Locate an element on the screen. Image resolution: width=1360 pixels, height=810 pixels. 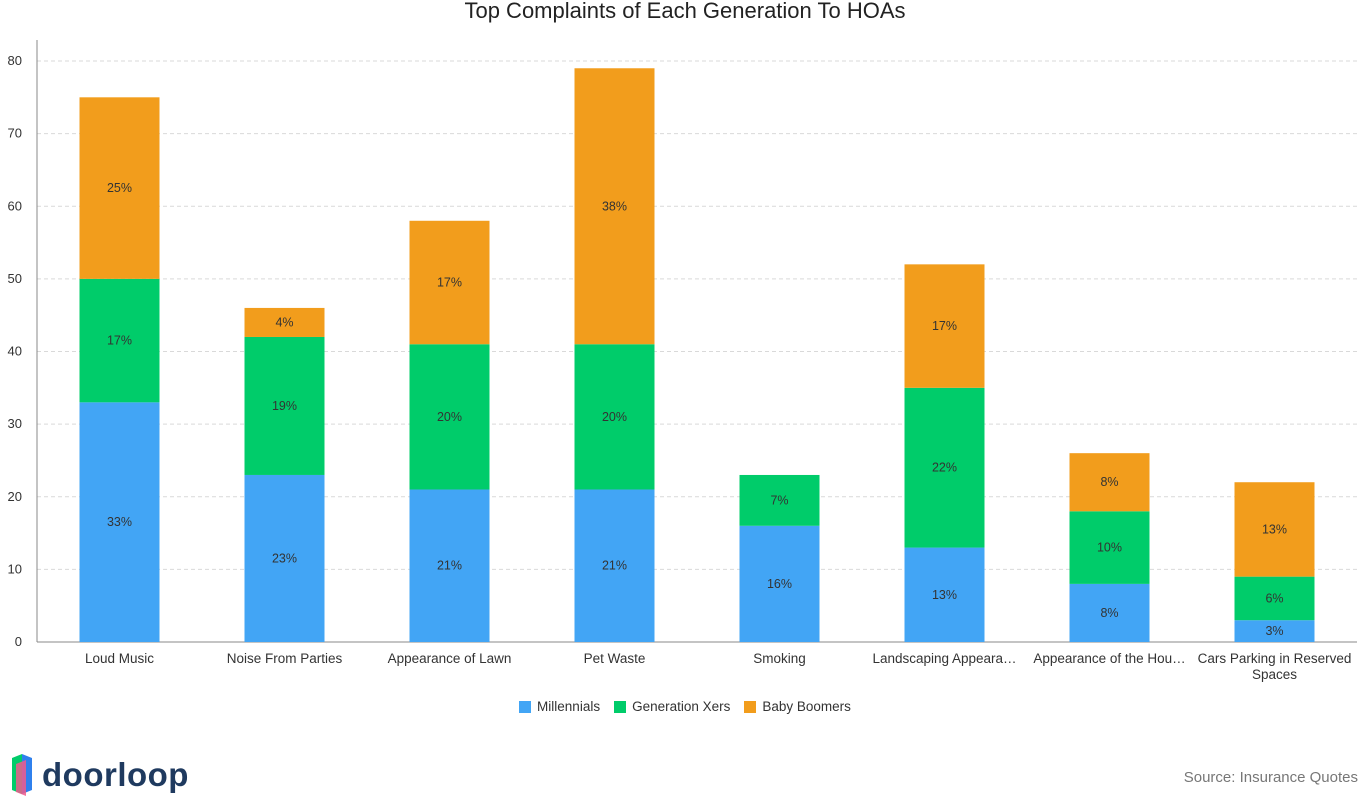
legend-item: Baby Boomers is located at coordinates (797, 706).